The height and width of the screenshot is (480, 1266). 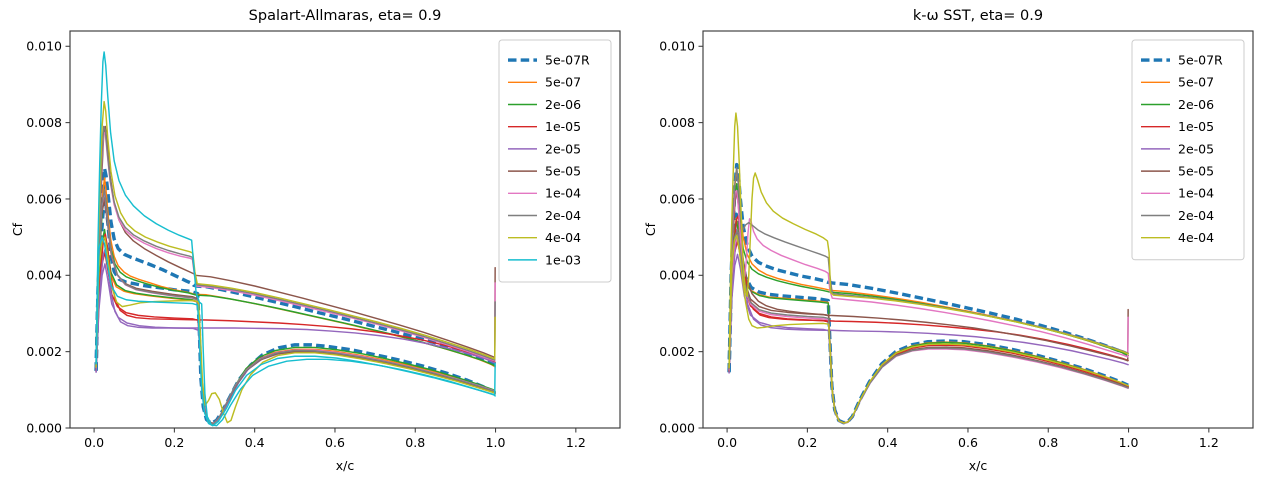 What do you see at coordinates (563, 259) in the screenshot?
I see `legend-label-1e-03: 1e-03` at bounding box center [563, 259].